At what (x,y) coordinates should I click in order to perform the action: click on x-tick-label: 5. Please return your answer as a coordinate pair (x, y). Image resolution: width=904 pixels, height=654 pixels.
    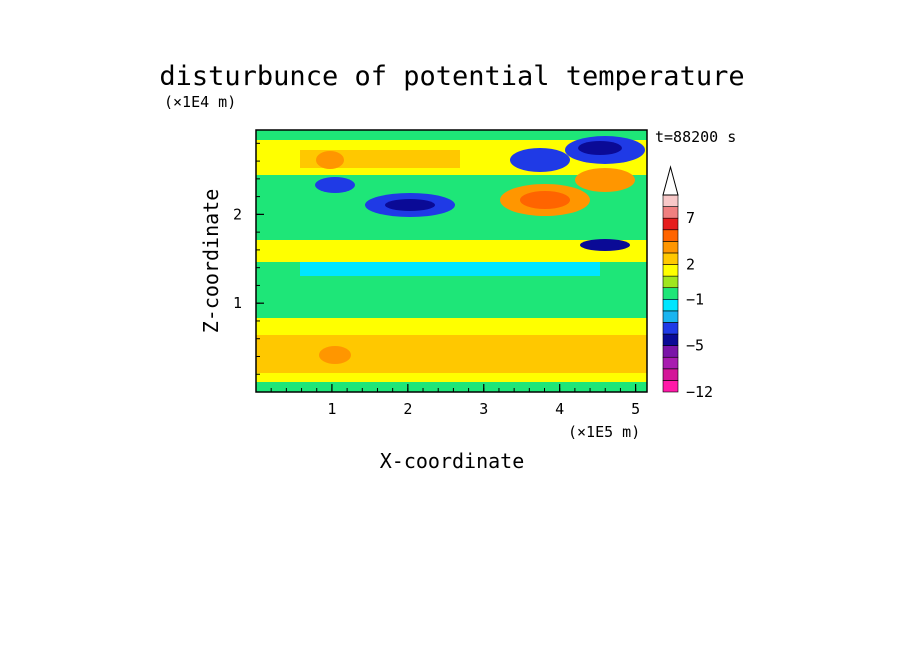
    Looking at the image, I should click on (635, 409).